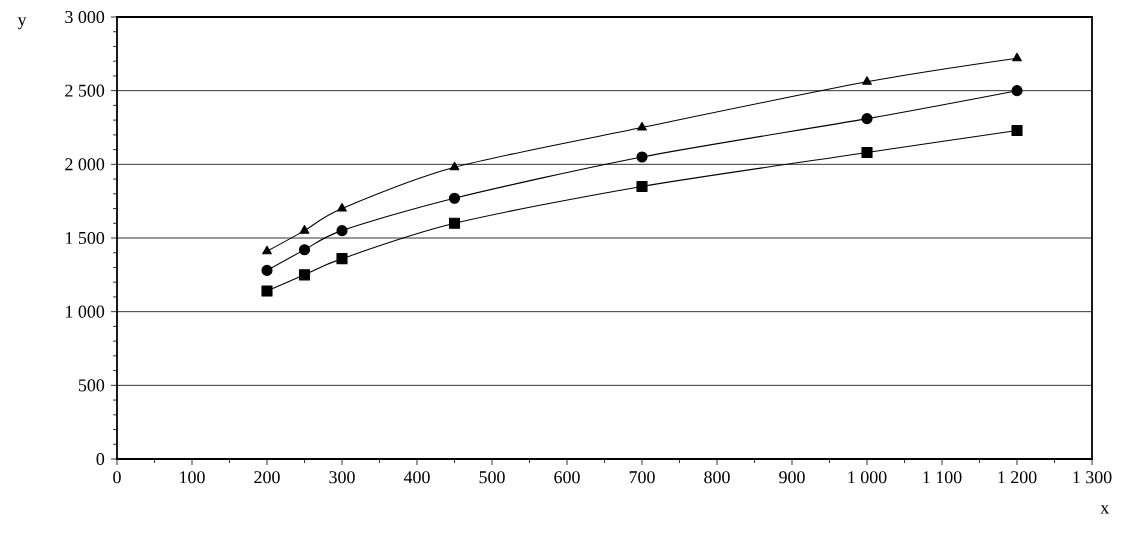 The image size is (1132, 533). Describe the element at coordinates (85, 238) in the screenshot. I see `y-tick-label: 1 500` at that location.